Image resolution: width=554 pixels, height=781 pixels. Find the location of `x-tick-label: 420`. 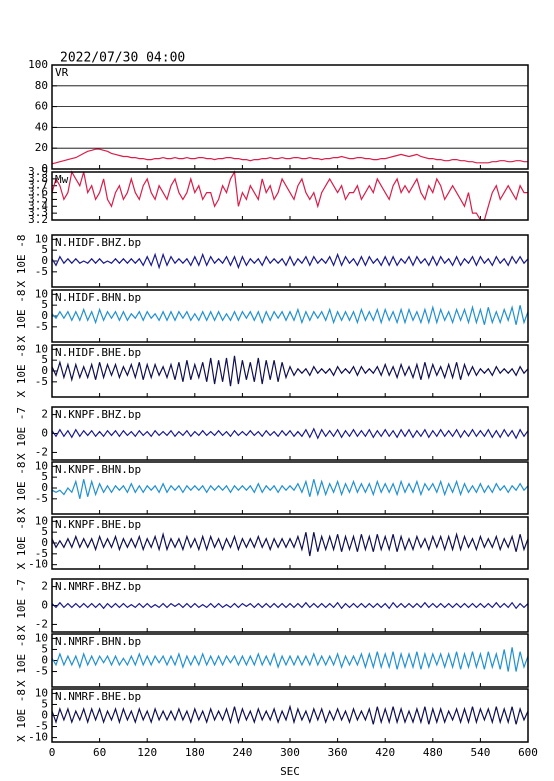

x-tick-label: 420 is located at coordinates (385, 752).